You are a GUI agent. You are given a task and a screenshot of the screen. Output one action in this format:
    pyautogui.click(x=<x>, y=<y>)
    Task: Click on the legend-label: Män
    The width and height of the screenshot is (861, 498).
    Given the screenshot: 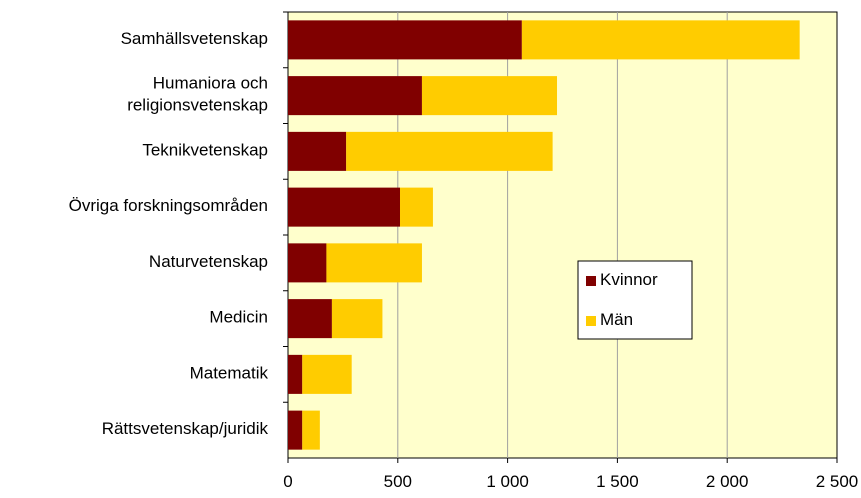 What is the action you would take?
    pyautogui.click(x=616, y=319)
    